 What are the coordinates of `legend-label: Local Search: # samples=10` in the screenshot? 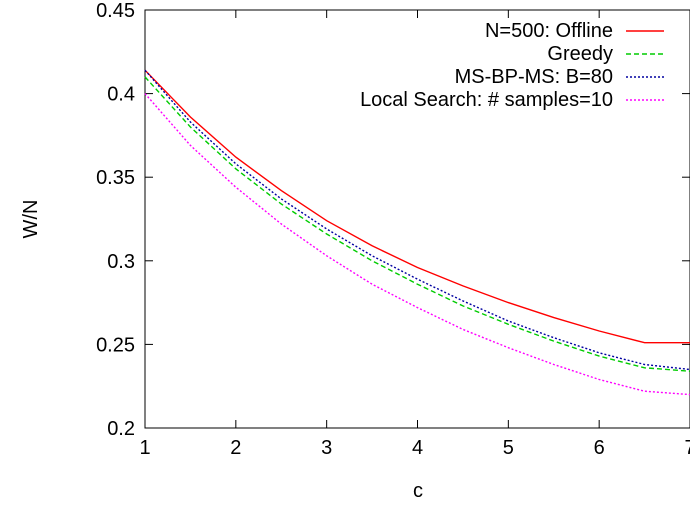 It's located at (486, 100).